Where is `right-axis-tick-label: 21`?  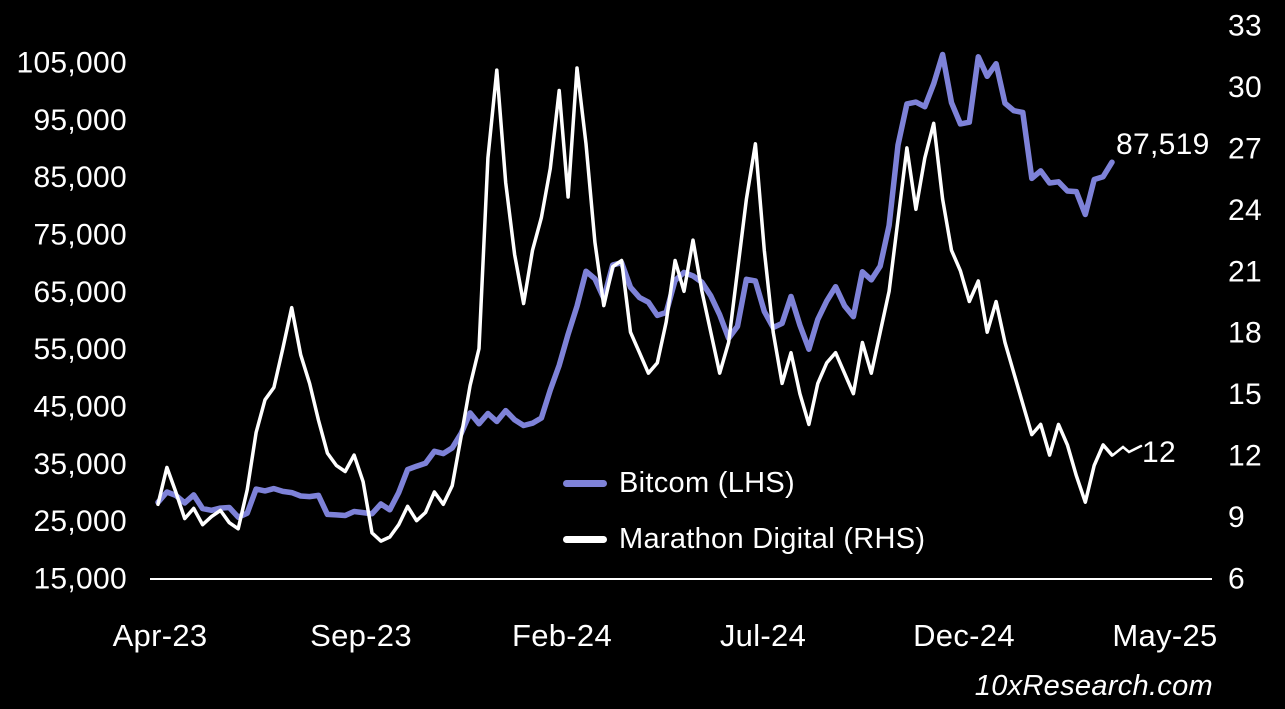 right-axis-tick-label: 21 is located at coordinates (1245, 271).